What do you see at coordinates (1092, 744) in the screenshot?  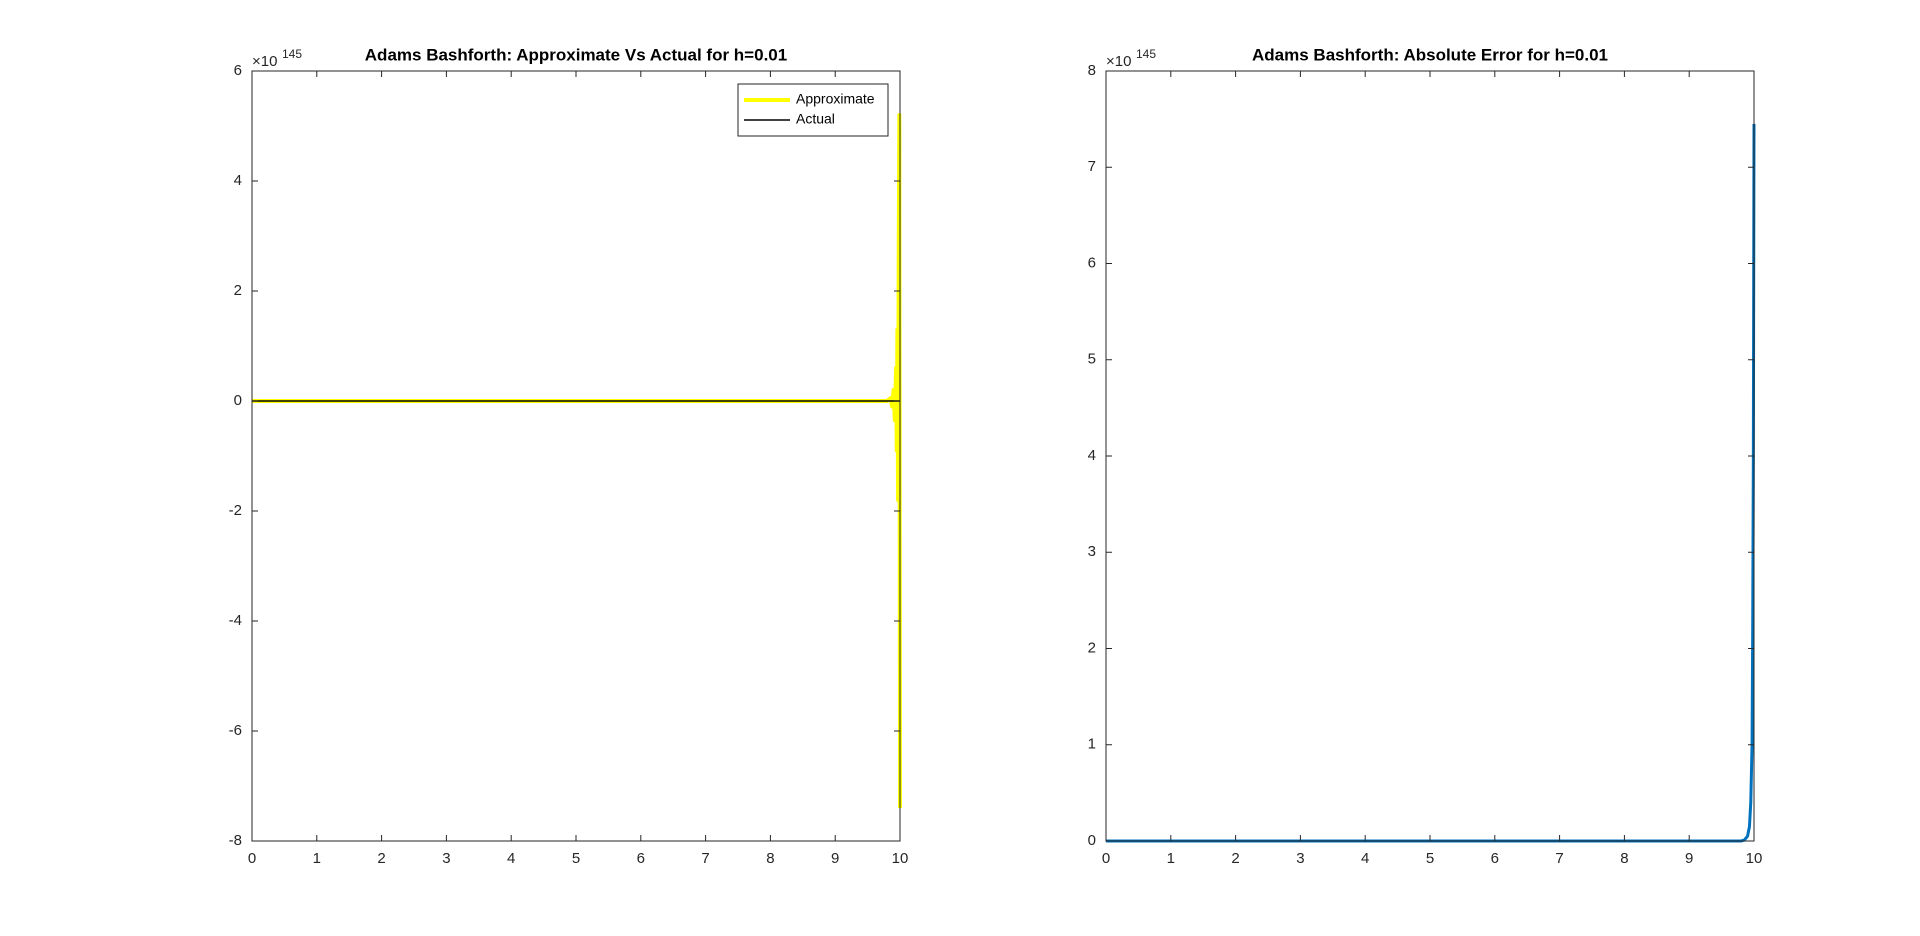 I see `y-tick-label: 1` at bounding box center [1092, 744].